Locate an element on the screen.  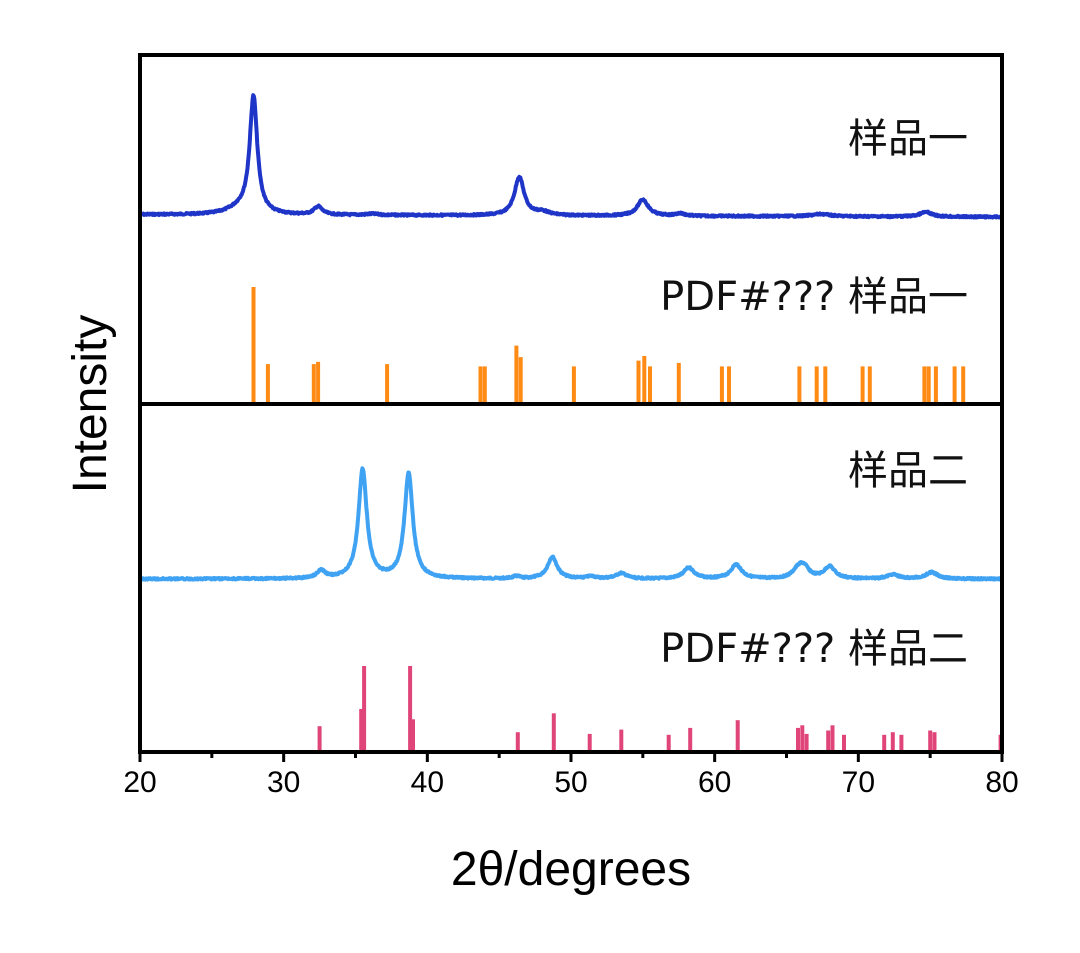
sample-1-series is located at coordinates (571, 156).